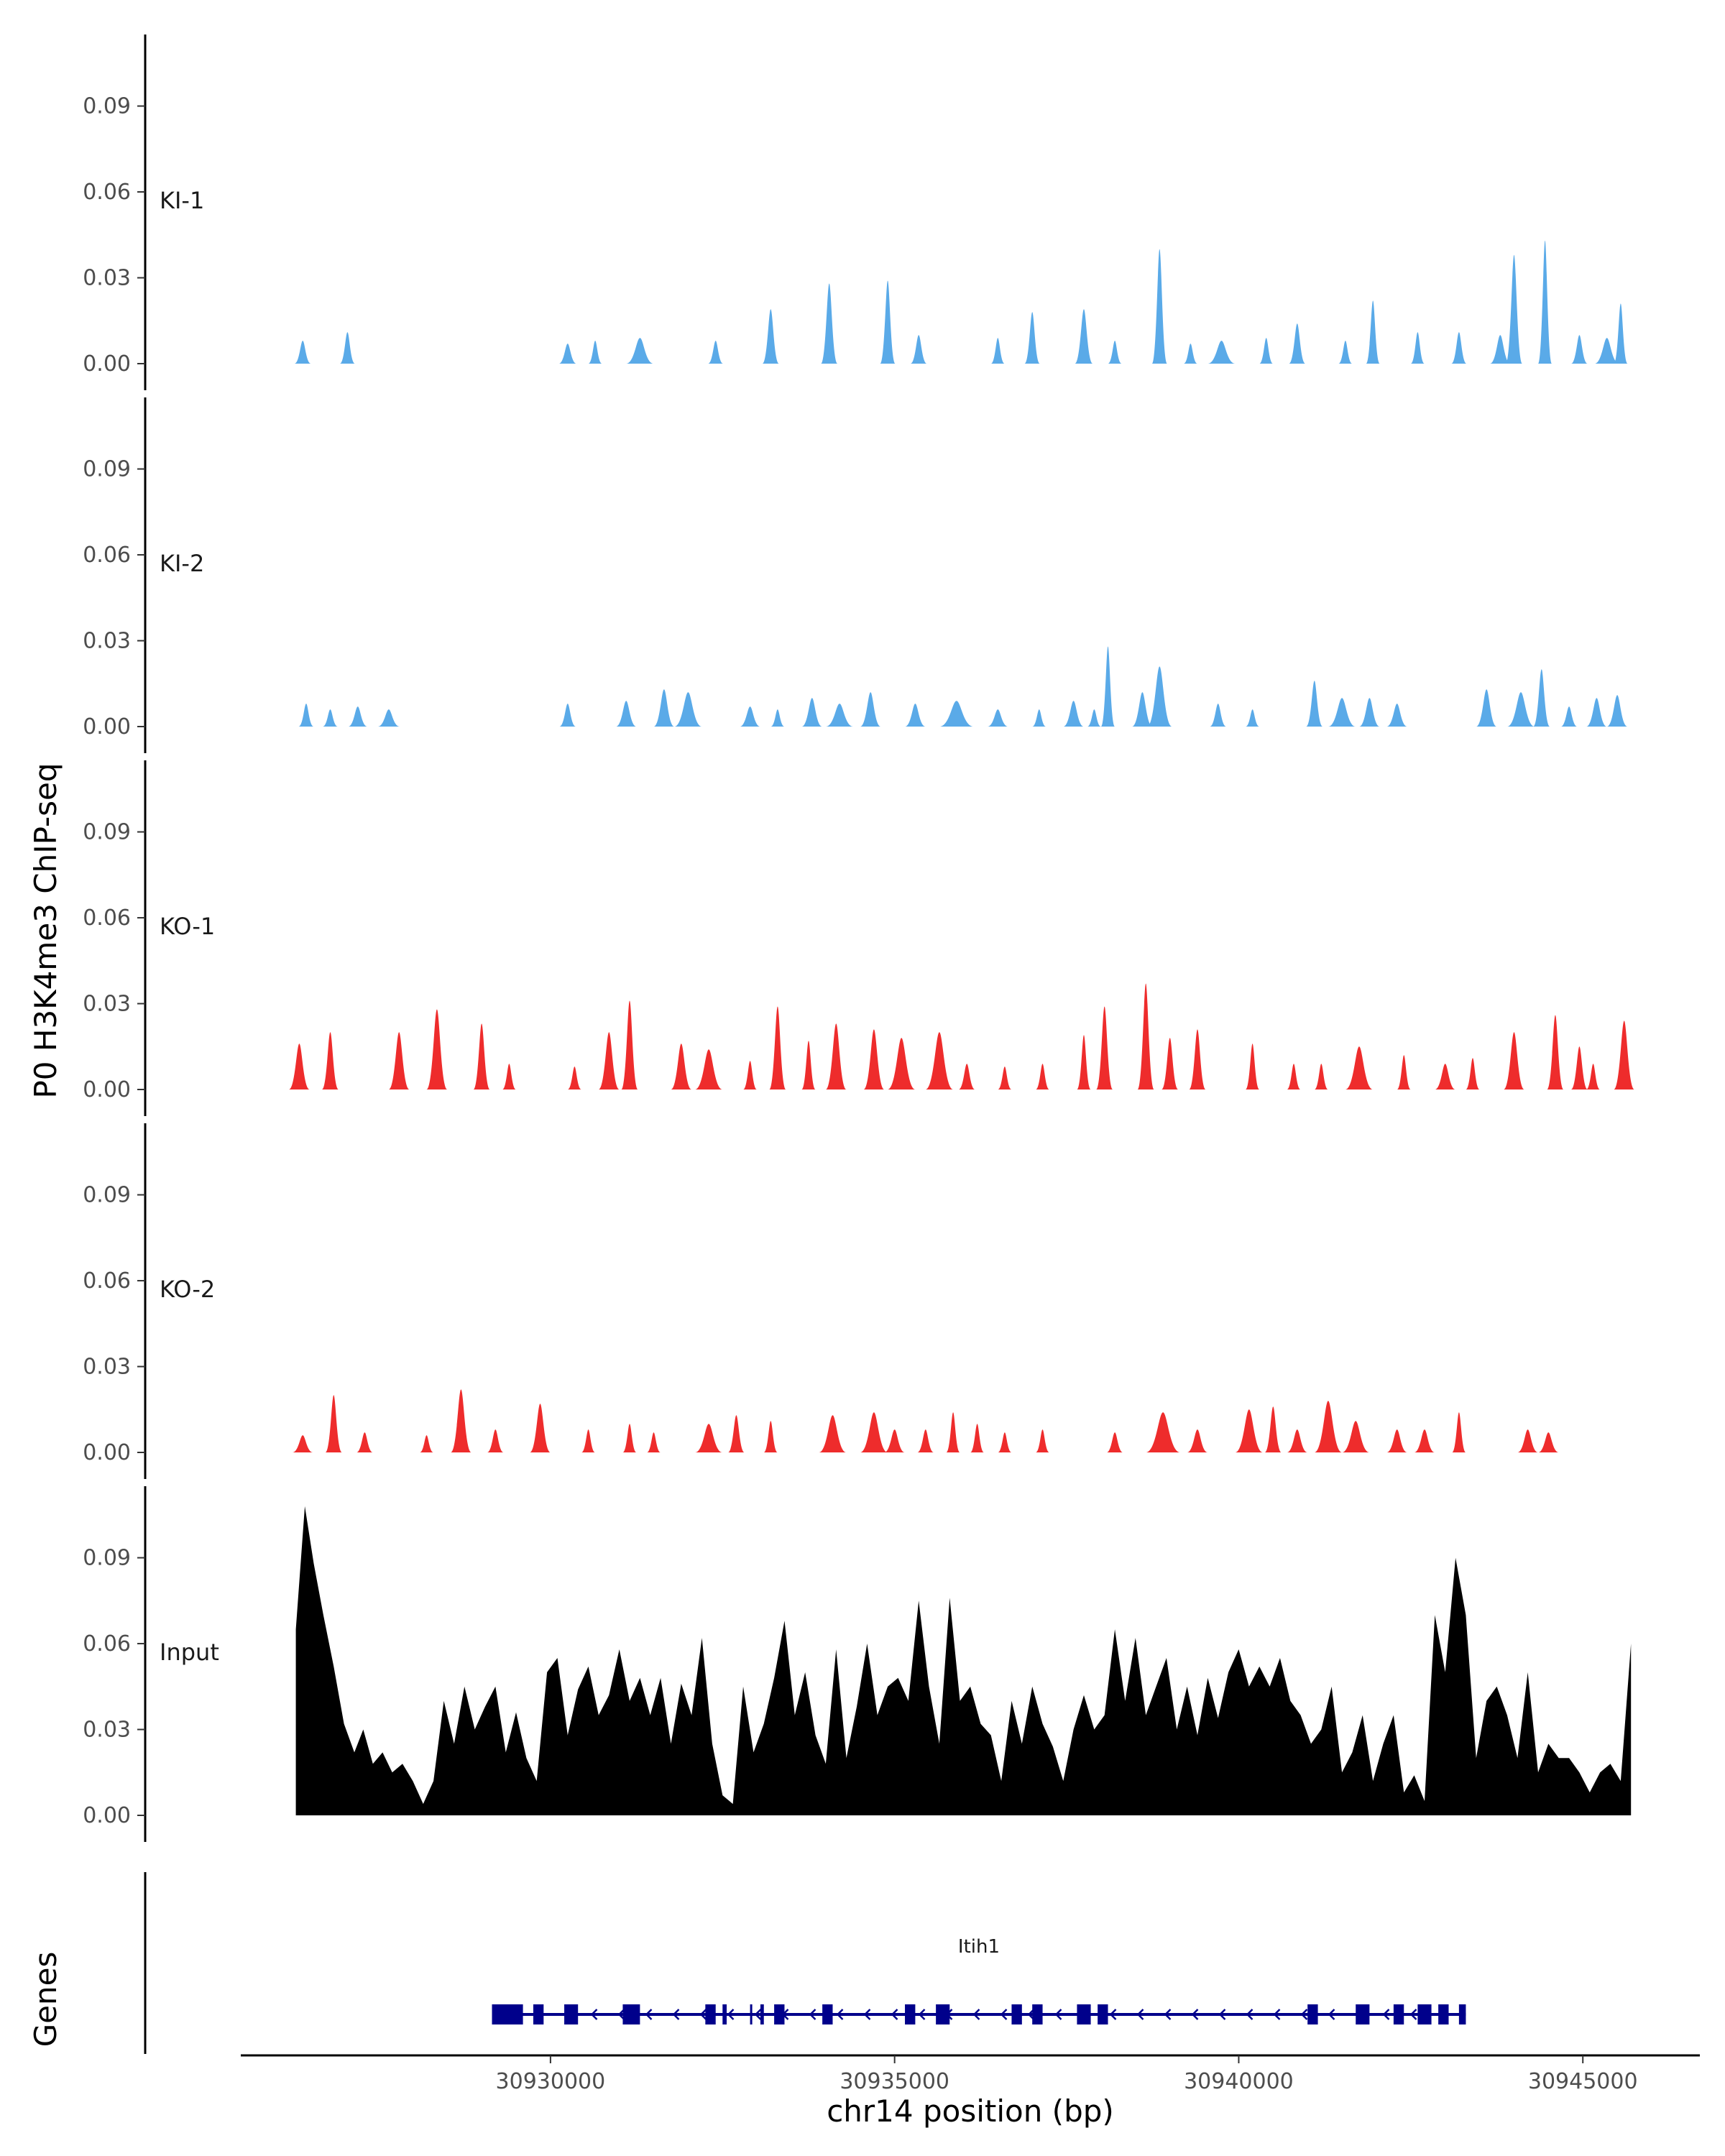 The height and width of the screenshot is (2156, 1725). Describe the element at coordinates (45, 931) in the screenshot. I see `y-axis-title: P0 H3K4me3 ChIP-seq` at that location.